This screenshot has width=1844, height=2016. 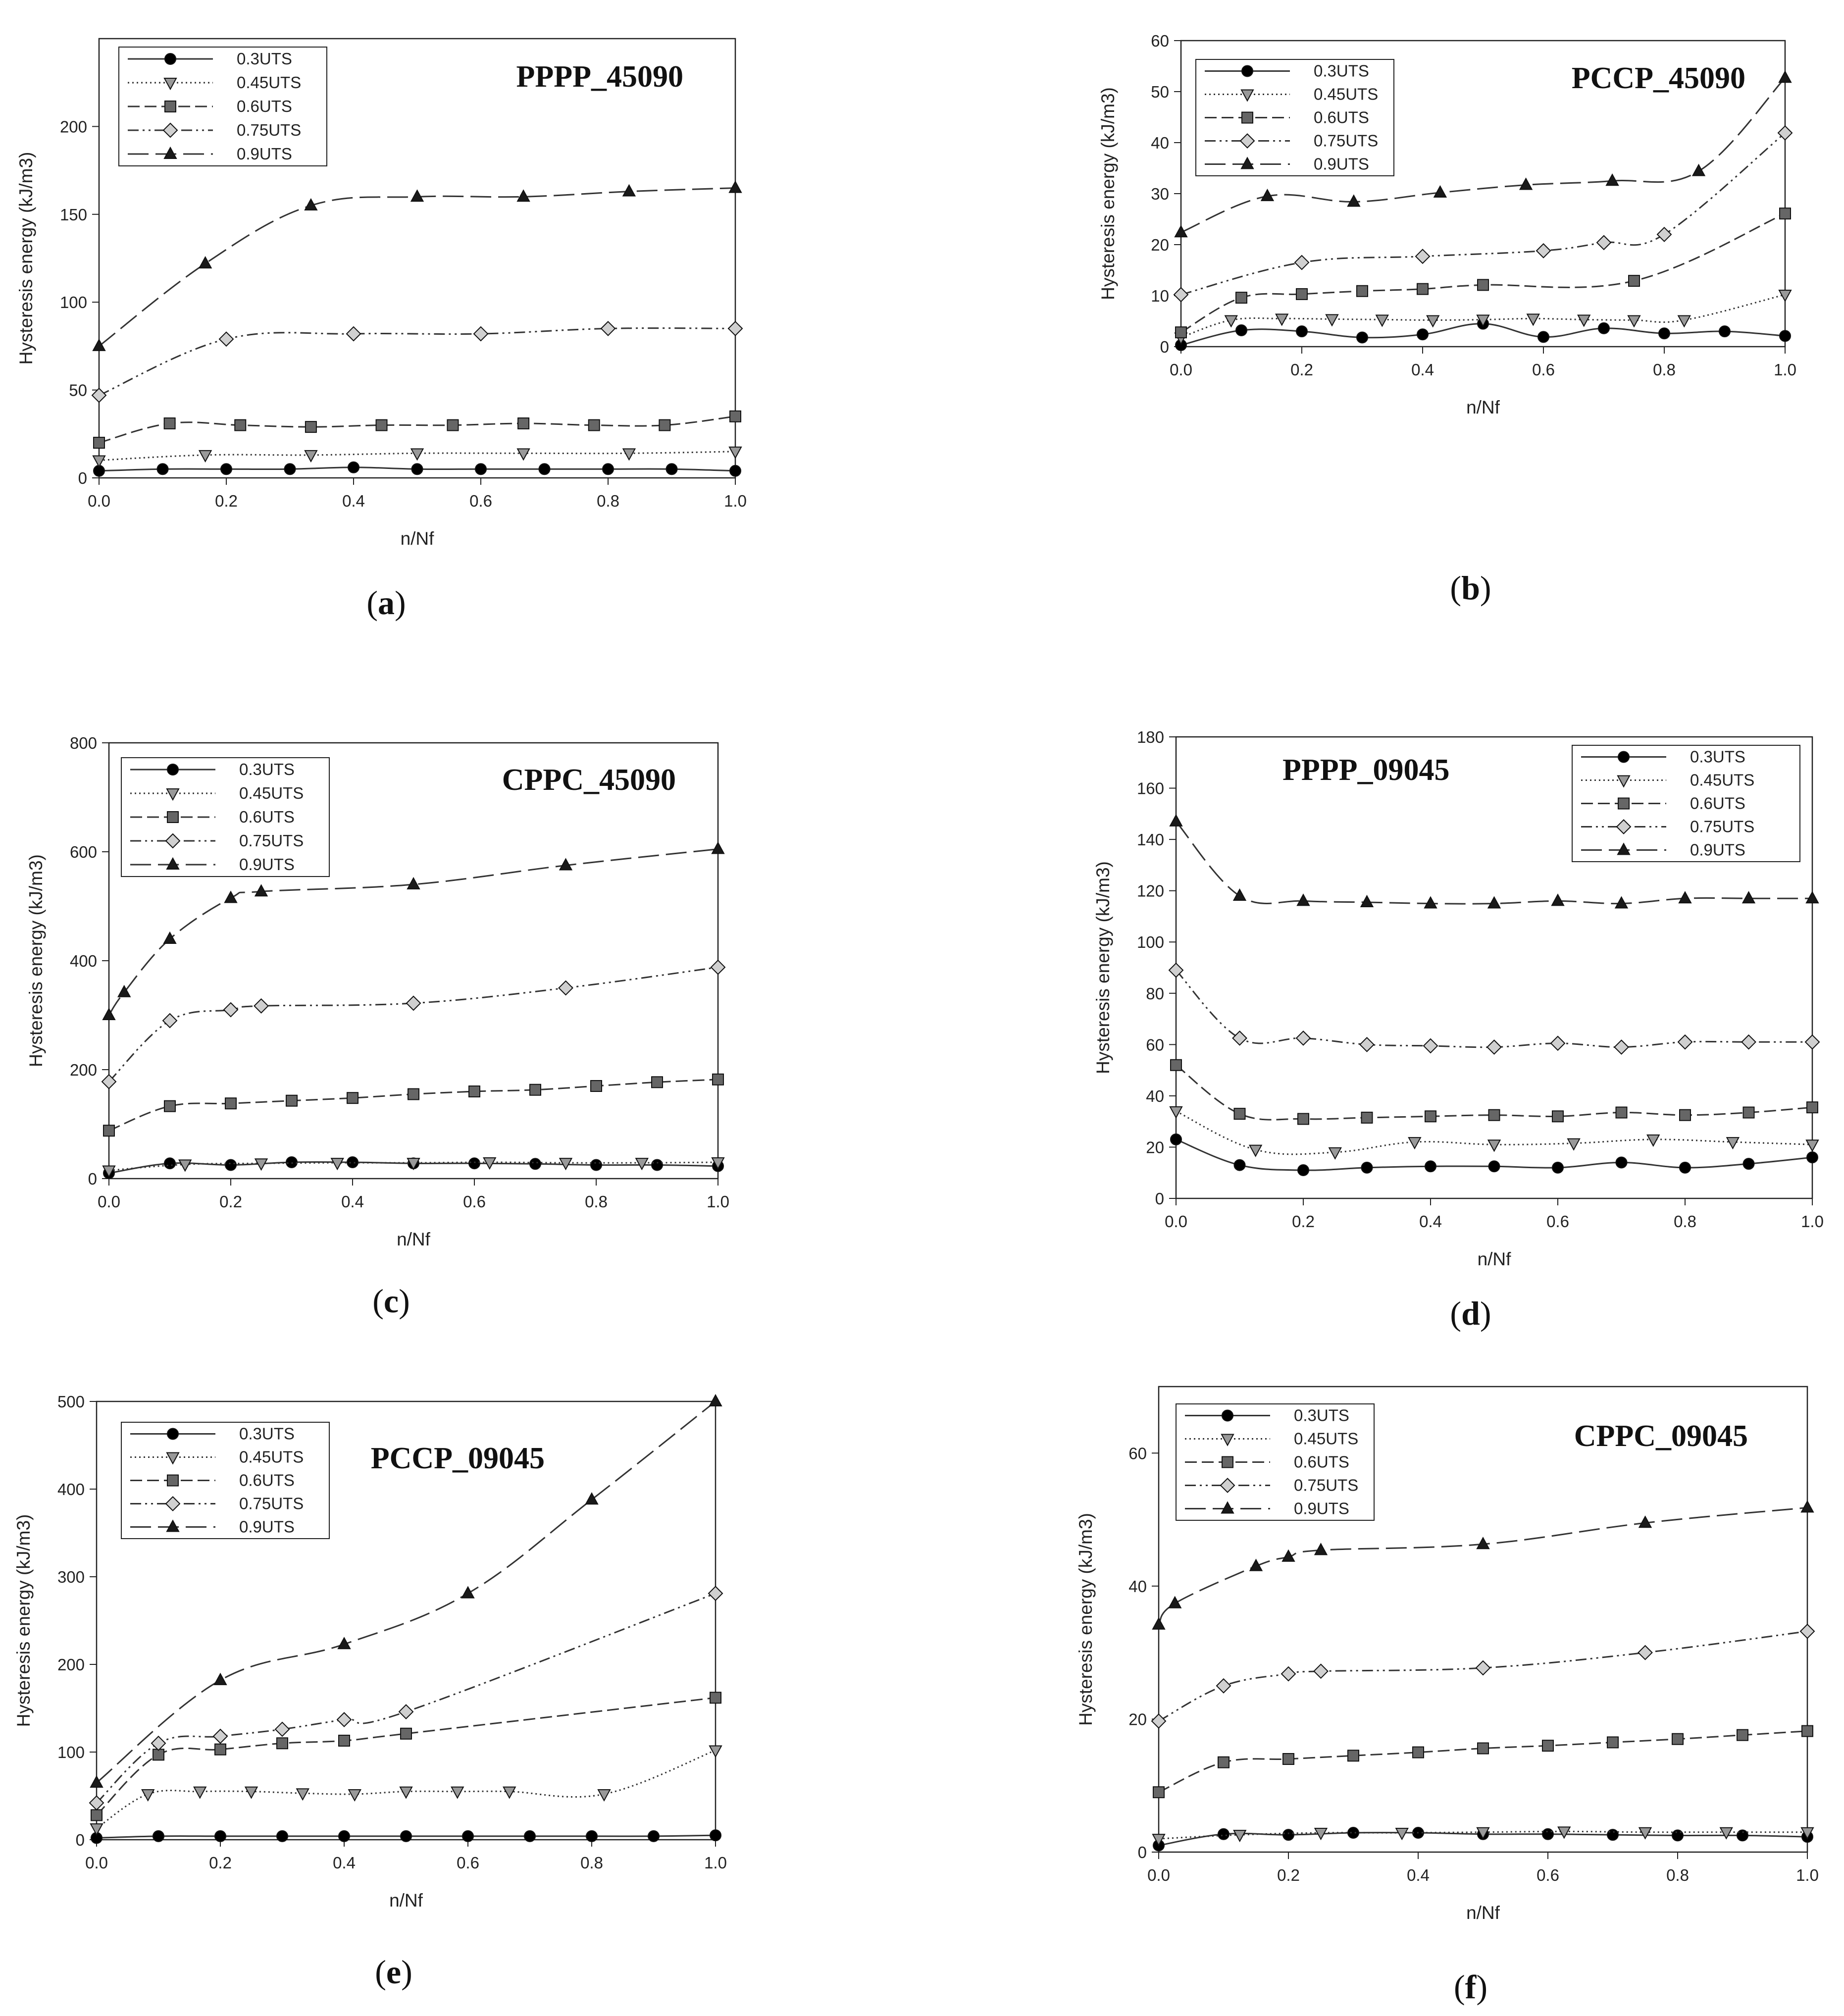 I want to click on y-tick-label: 30, so click(x=1160, y=194).